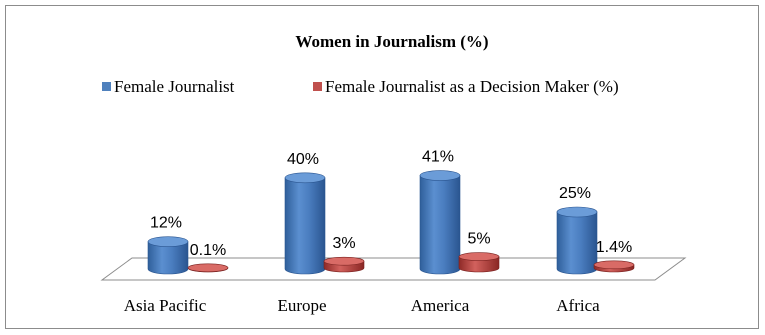 This screenshot has width=765, height=335. Describe the element at coordinates (438, 157) in the screenshot. I see `data-label-female-journalist-america: 41%` at that location.